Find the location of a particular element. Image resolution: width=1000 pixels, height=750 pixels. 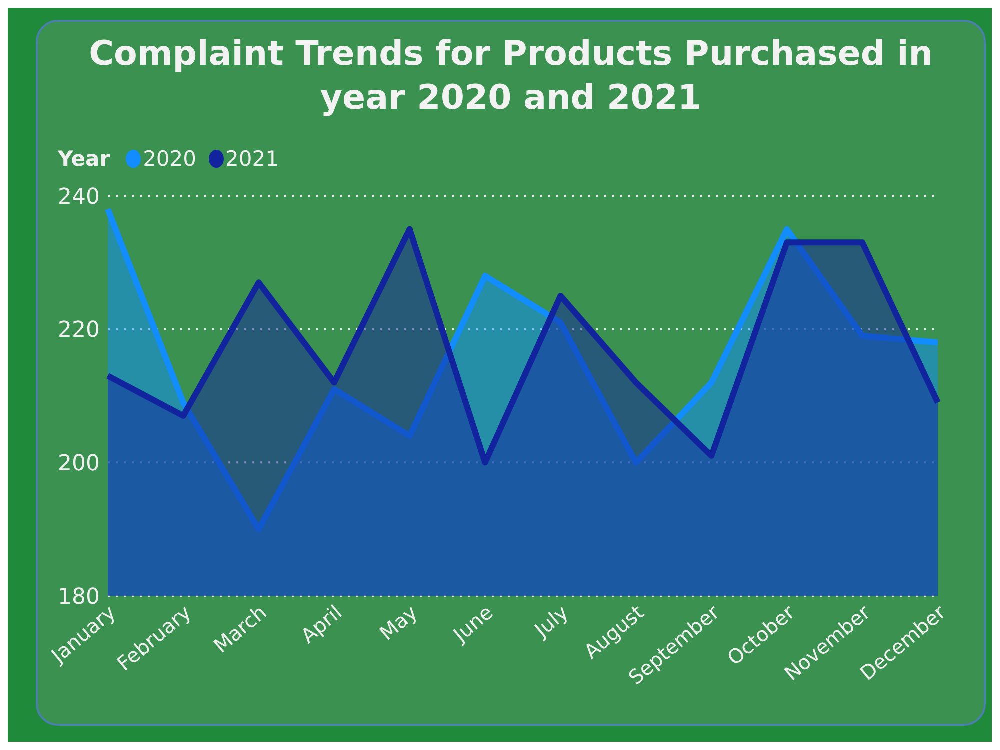

legend-label: 2020 is located at coordinates (169, 159).